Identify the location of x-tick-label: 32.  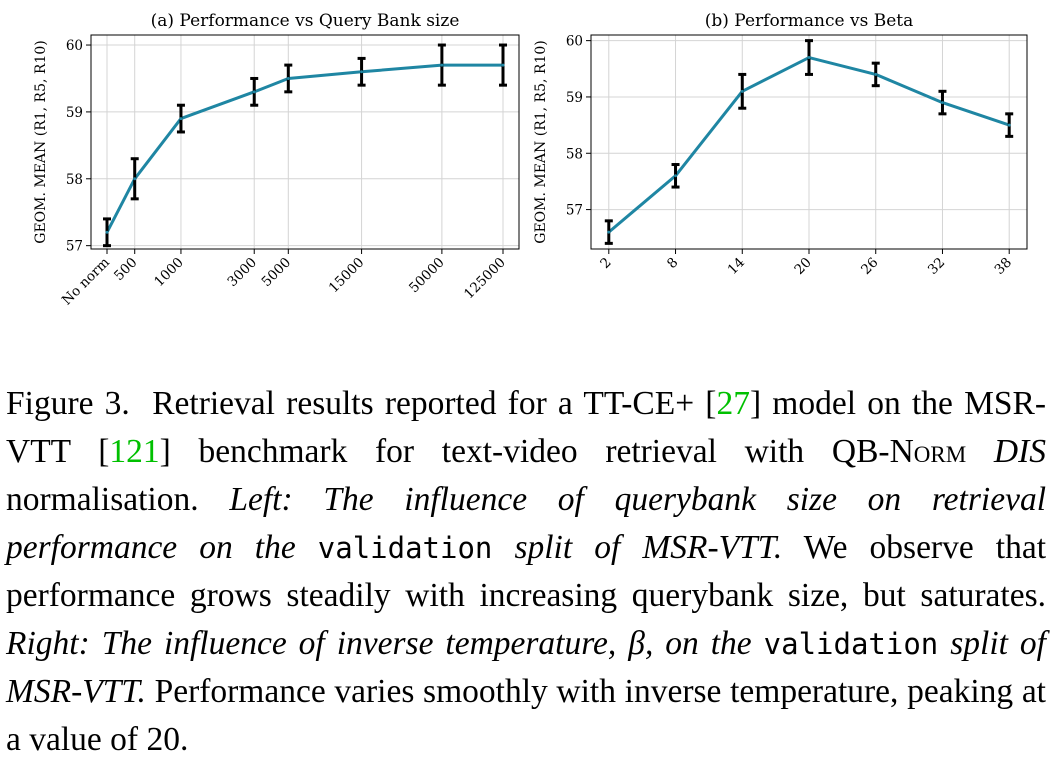
(936, 266).